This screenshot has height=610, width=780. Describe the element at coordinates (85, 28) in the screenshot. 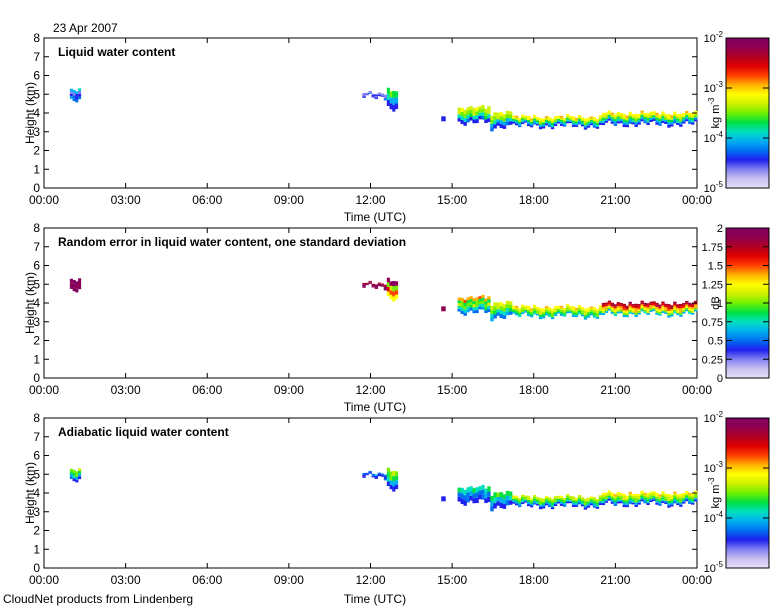

I see `date-label: 23 Apr 2007` at that location.